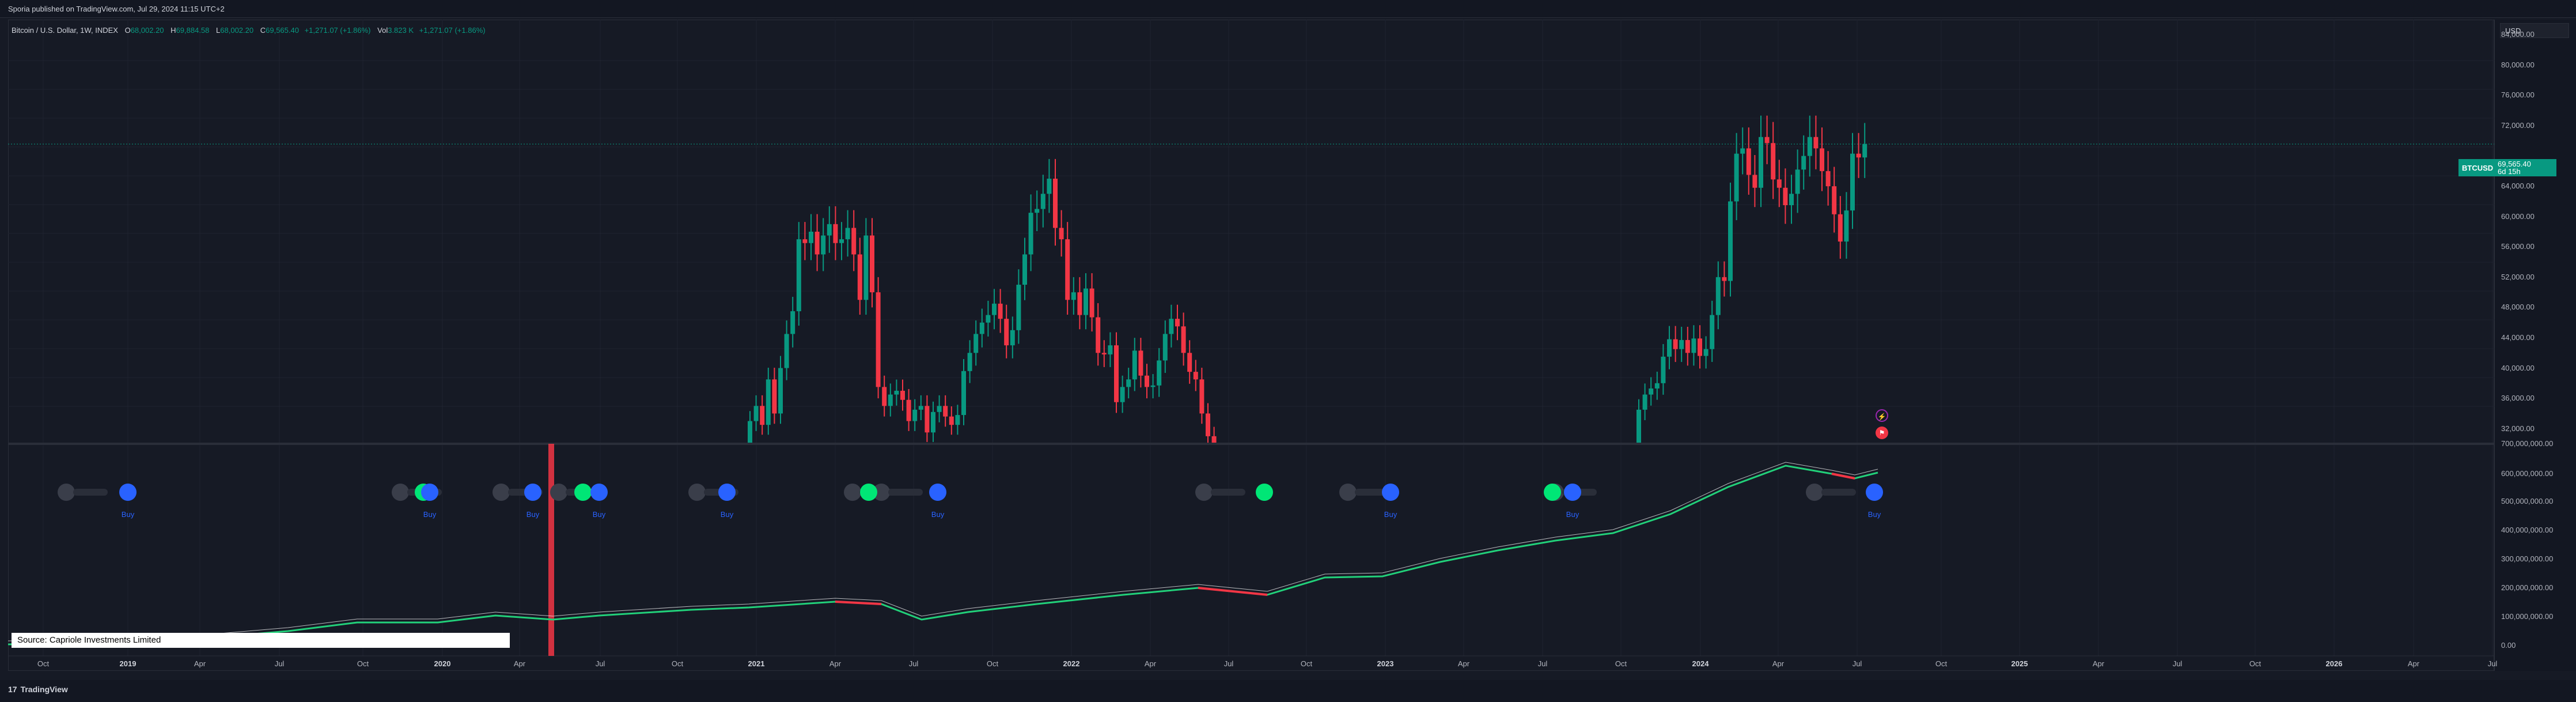  Describe the element at coordinates (2334, 663) in the screenshot. I see `time-axis-label: 2026` at that location.